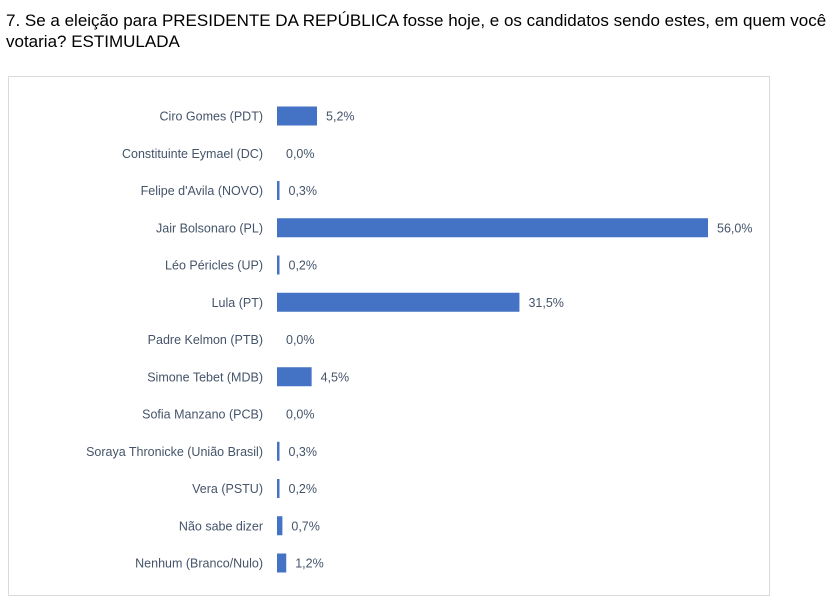 The width and height of the screenshot is (838, 600). I want to click on value-label: 31,5%, so click(545, 303).